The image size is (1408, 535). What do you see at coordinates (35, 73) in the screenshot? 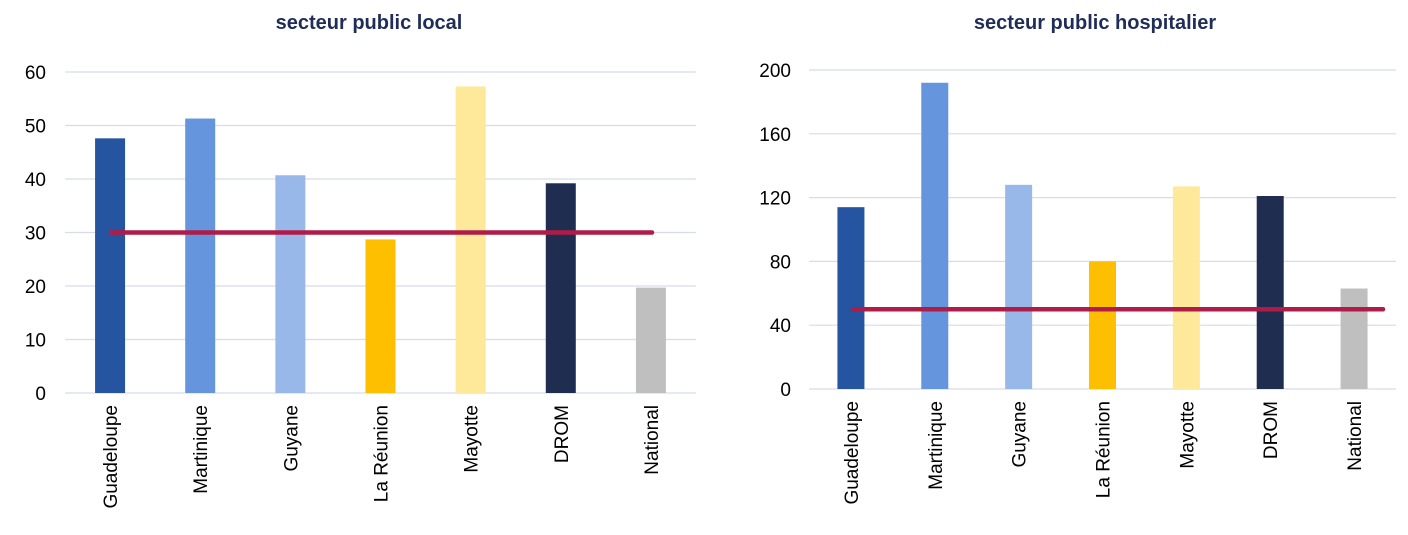
I see `y-tick-label: 60` at bounding box center [35, 73].